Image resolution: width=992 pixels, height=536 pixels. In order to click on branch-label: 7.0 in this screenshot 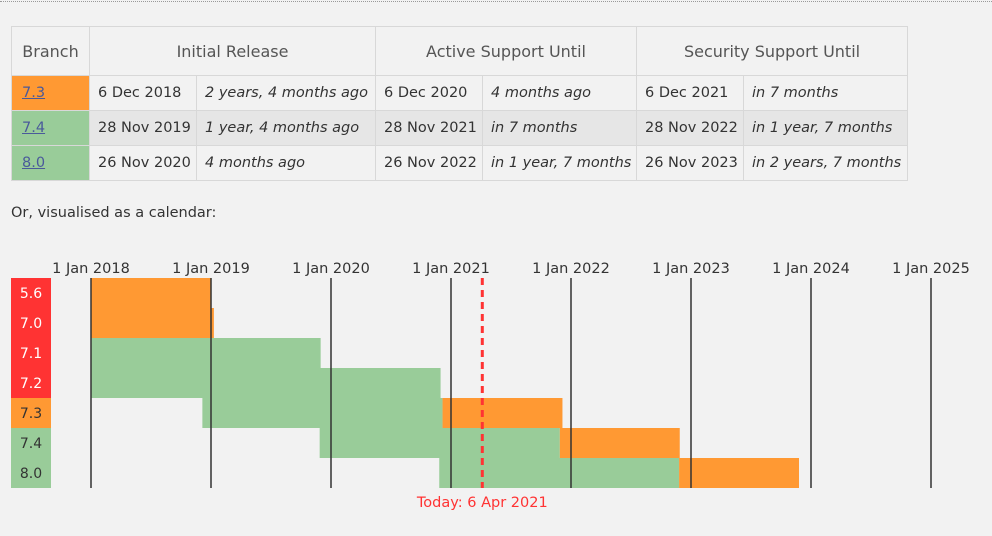, I will do `click(31, 324)`.